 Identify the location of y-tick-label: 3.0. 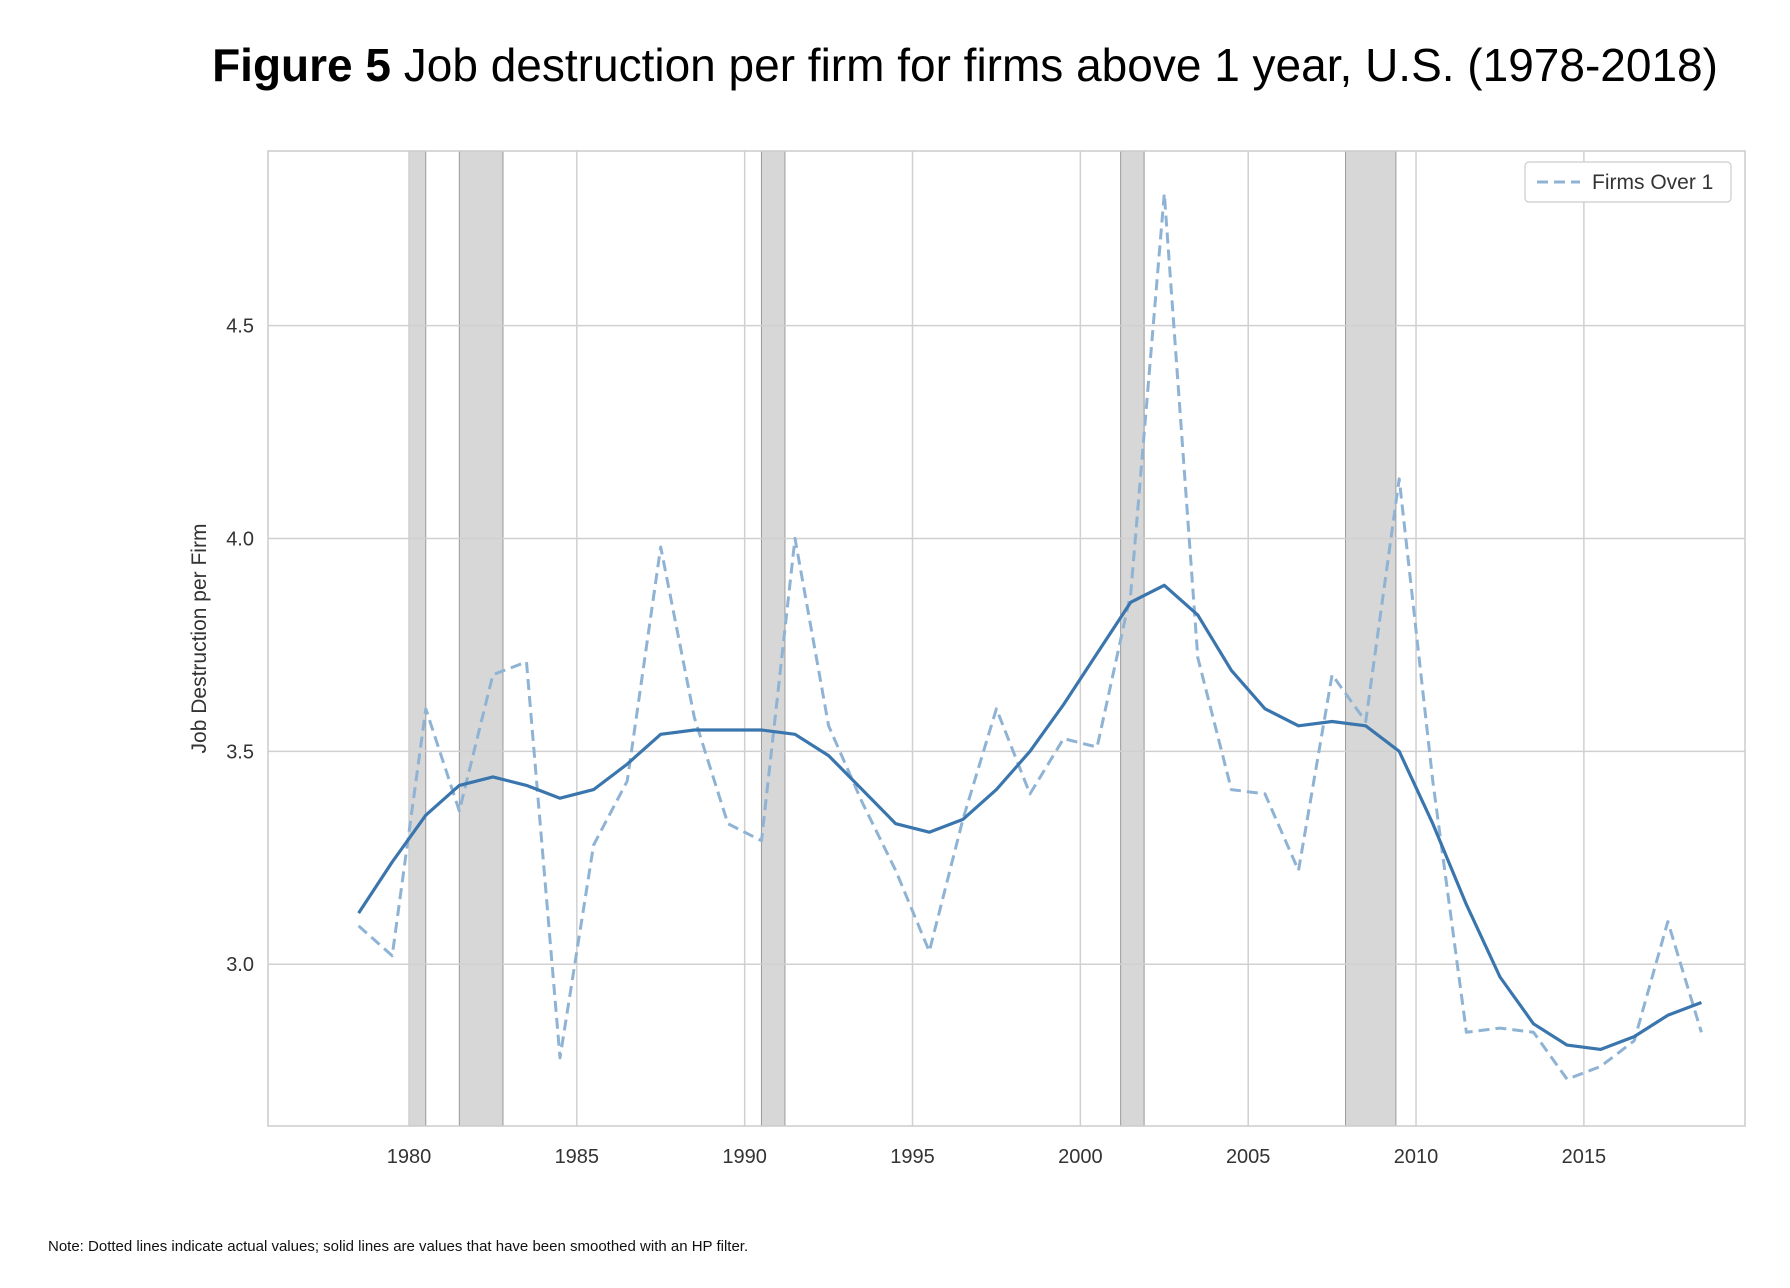
(240, 965).